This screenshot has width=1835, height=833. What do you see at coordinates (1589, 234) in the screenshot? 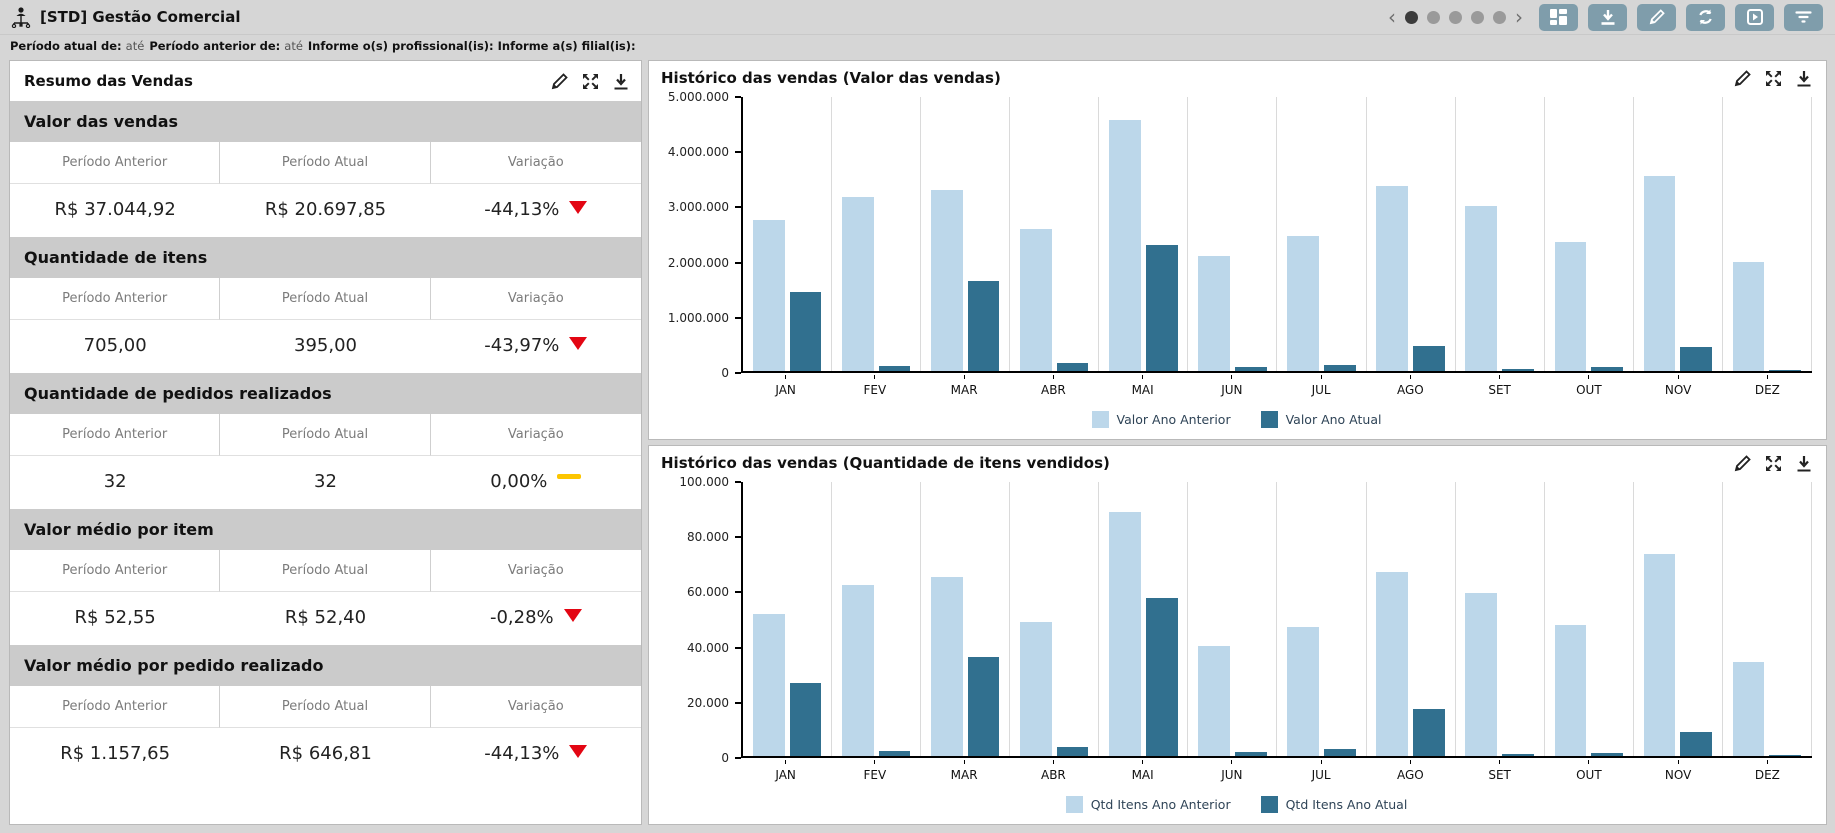
I see `month-group-out` at bounding box center [1589, 234].